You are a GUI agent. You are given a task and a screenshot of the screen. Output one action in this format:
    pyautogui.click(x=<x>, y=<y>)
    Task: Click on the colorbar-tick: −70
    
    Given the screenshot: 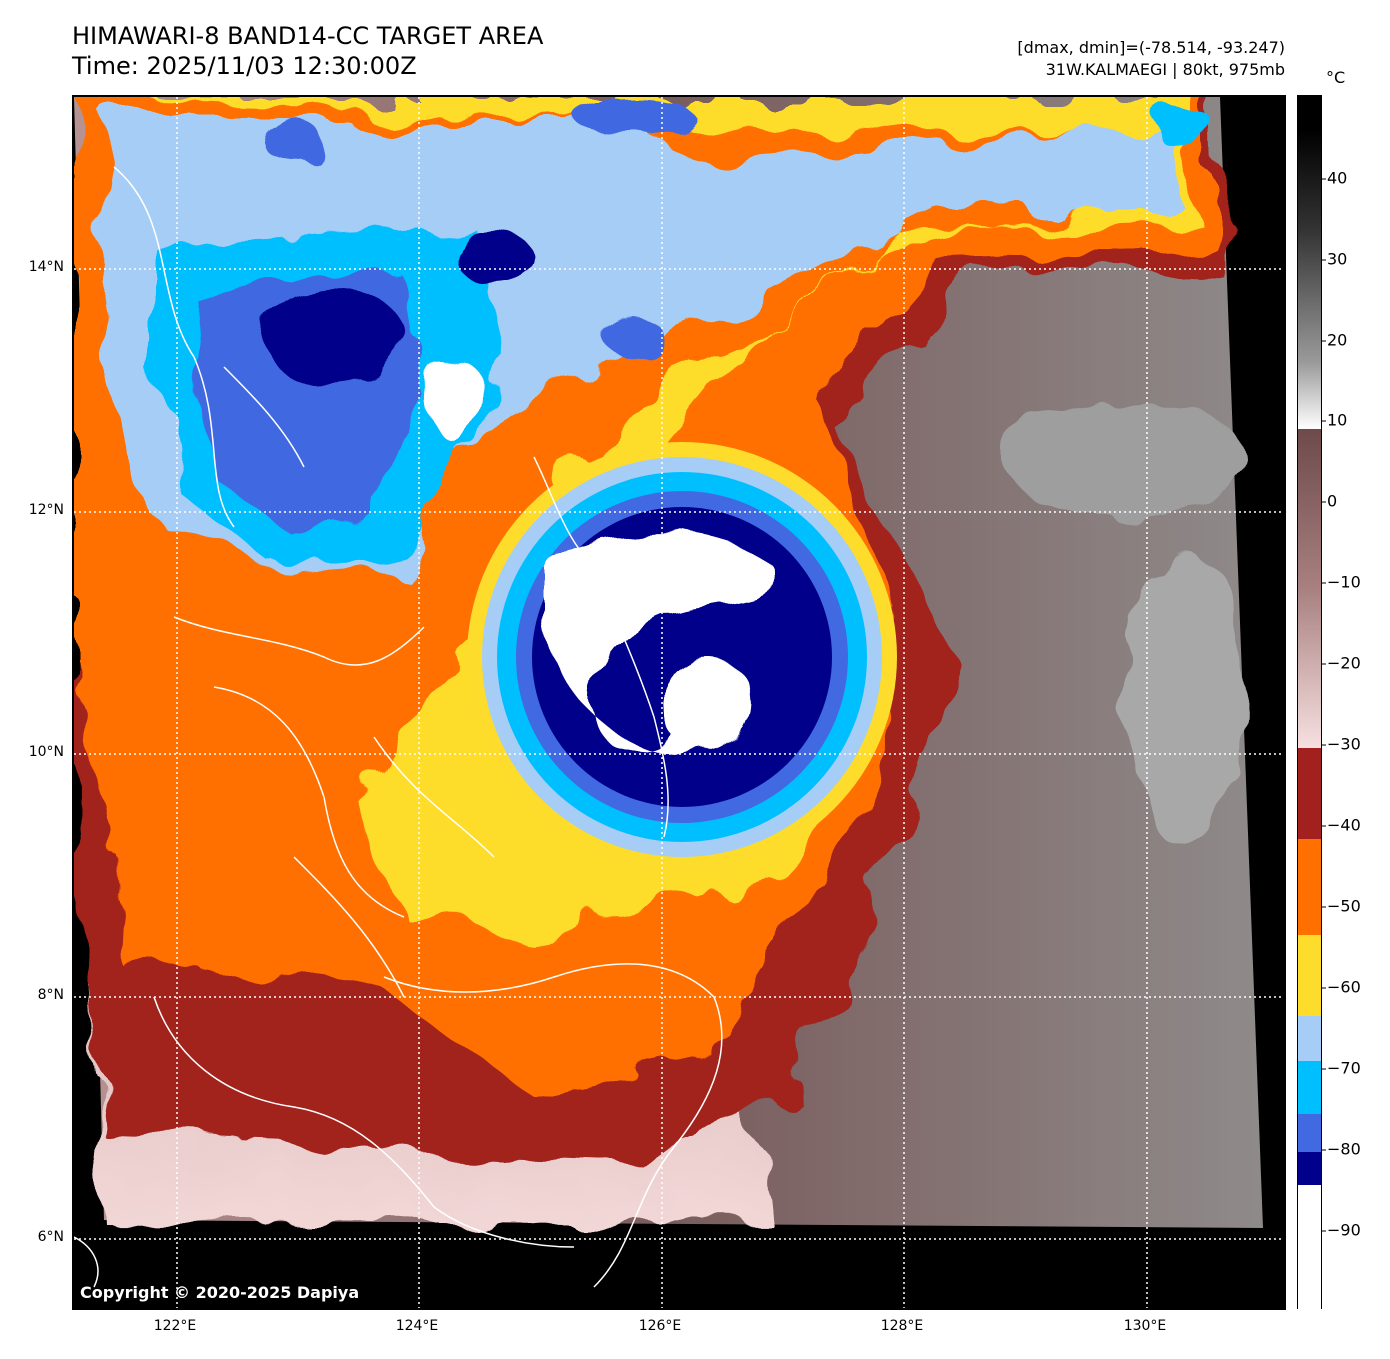 What is the action you would take?
    pyautogui.click(x=1341, y=1068)
    